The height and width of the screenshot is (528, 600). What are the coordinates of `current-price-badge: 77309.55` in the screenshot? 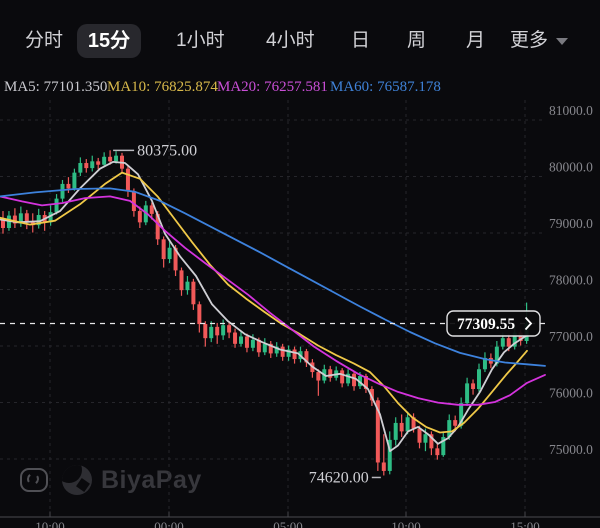 It's located at (493, 323).